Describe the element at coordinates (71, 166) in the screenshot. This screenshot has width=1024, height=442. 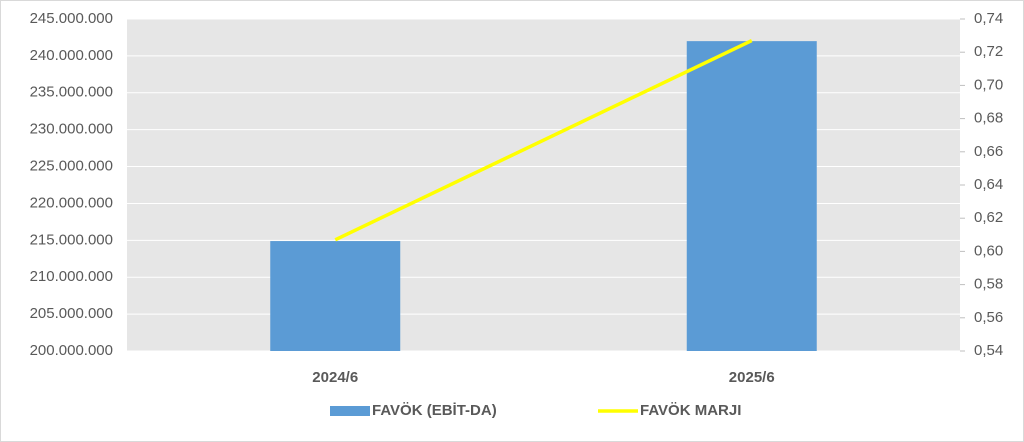
I see `y-tick-label: 225.000.000` at that location.